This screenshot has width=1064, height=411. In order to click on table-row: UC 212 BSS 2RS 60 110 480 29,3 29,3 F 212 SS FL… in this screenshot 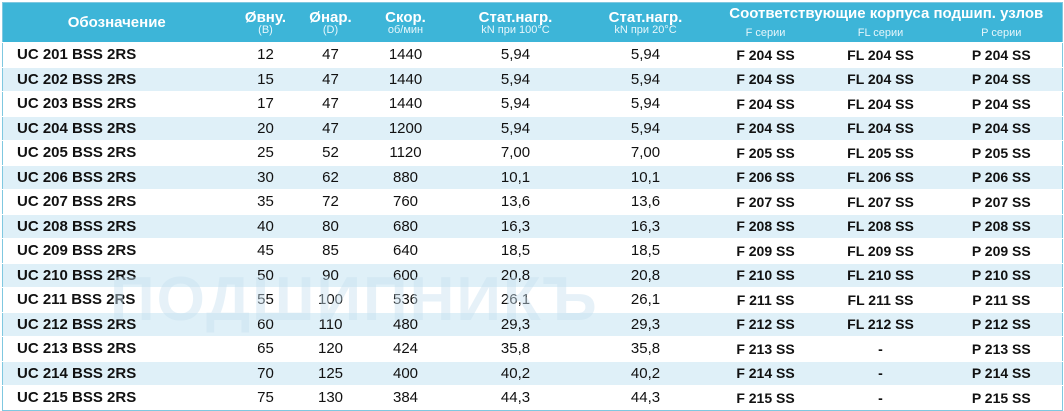, I will do `click(532, 324)`.